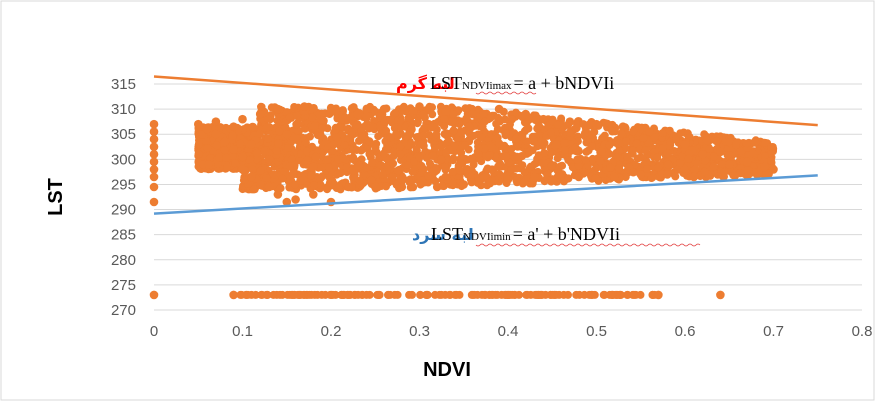 The height and width of the screenshot is (401, 875). I want to click on x-tick-2: 0.2, so click(331, 331).